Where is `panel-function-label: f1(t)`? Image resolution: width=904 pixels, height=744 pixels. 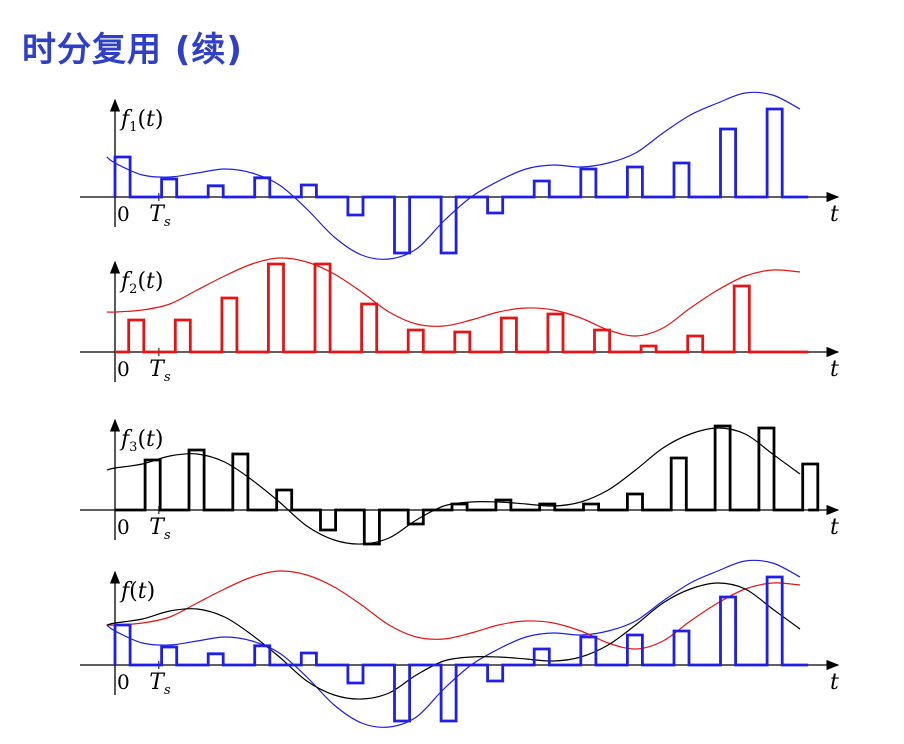
panel-function-label: f1(t) is located at coordinates (141, 121).